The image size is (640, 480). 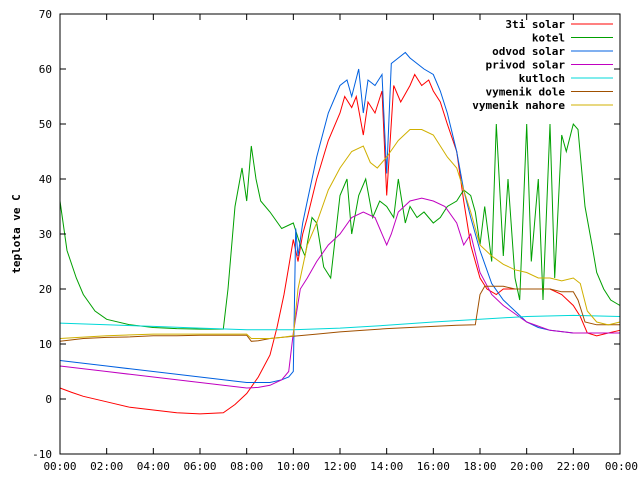 What do you see at coordinates (45, 344) in the screenshot?
I see `y-tick-label: 10` at bounding box center [45, 344].